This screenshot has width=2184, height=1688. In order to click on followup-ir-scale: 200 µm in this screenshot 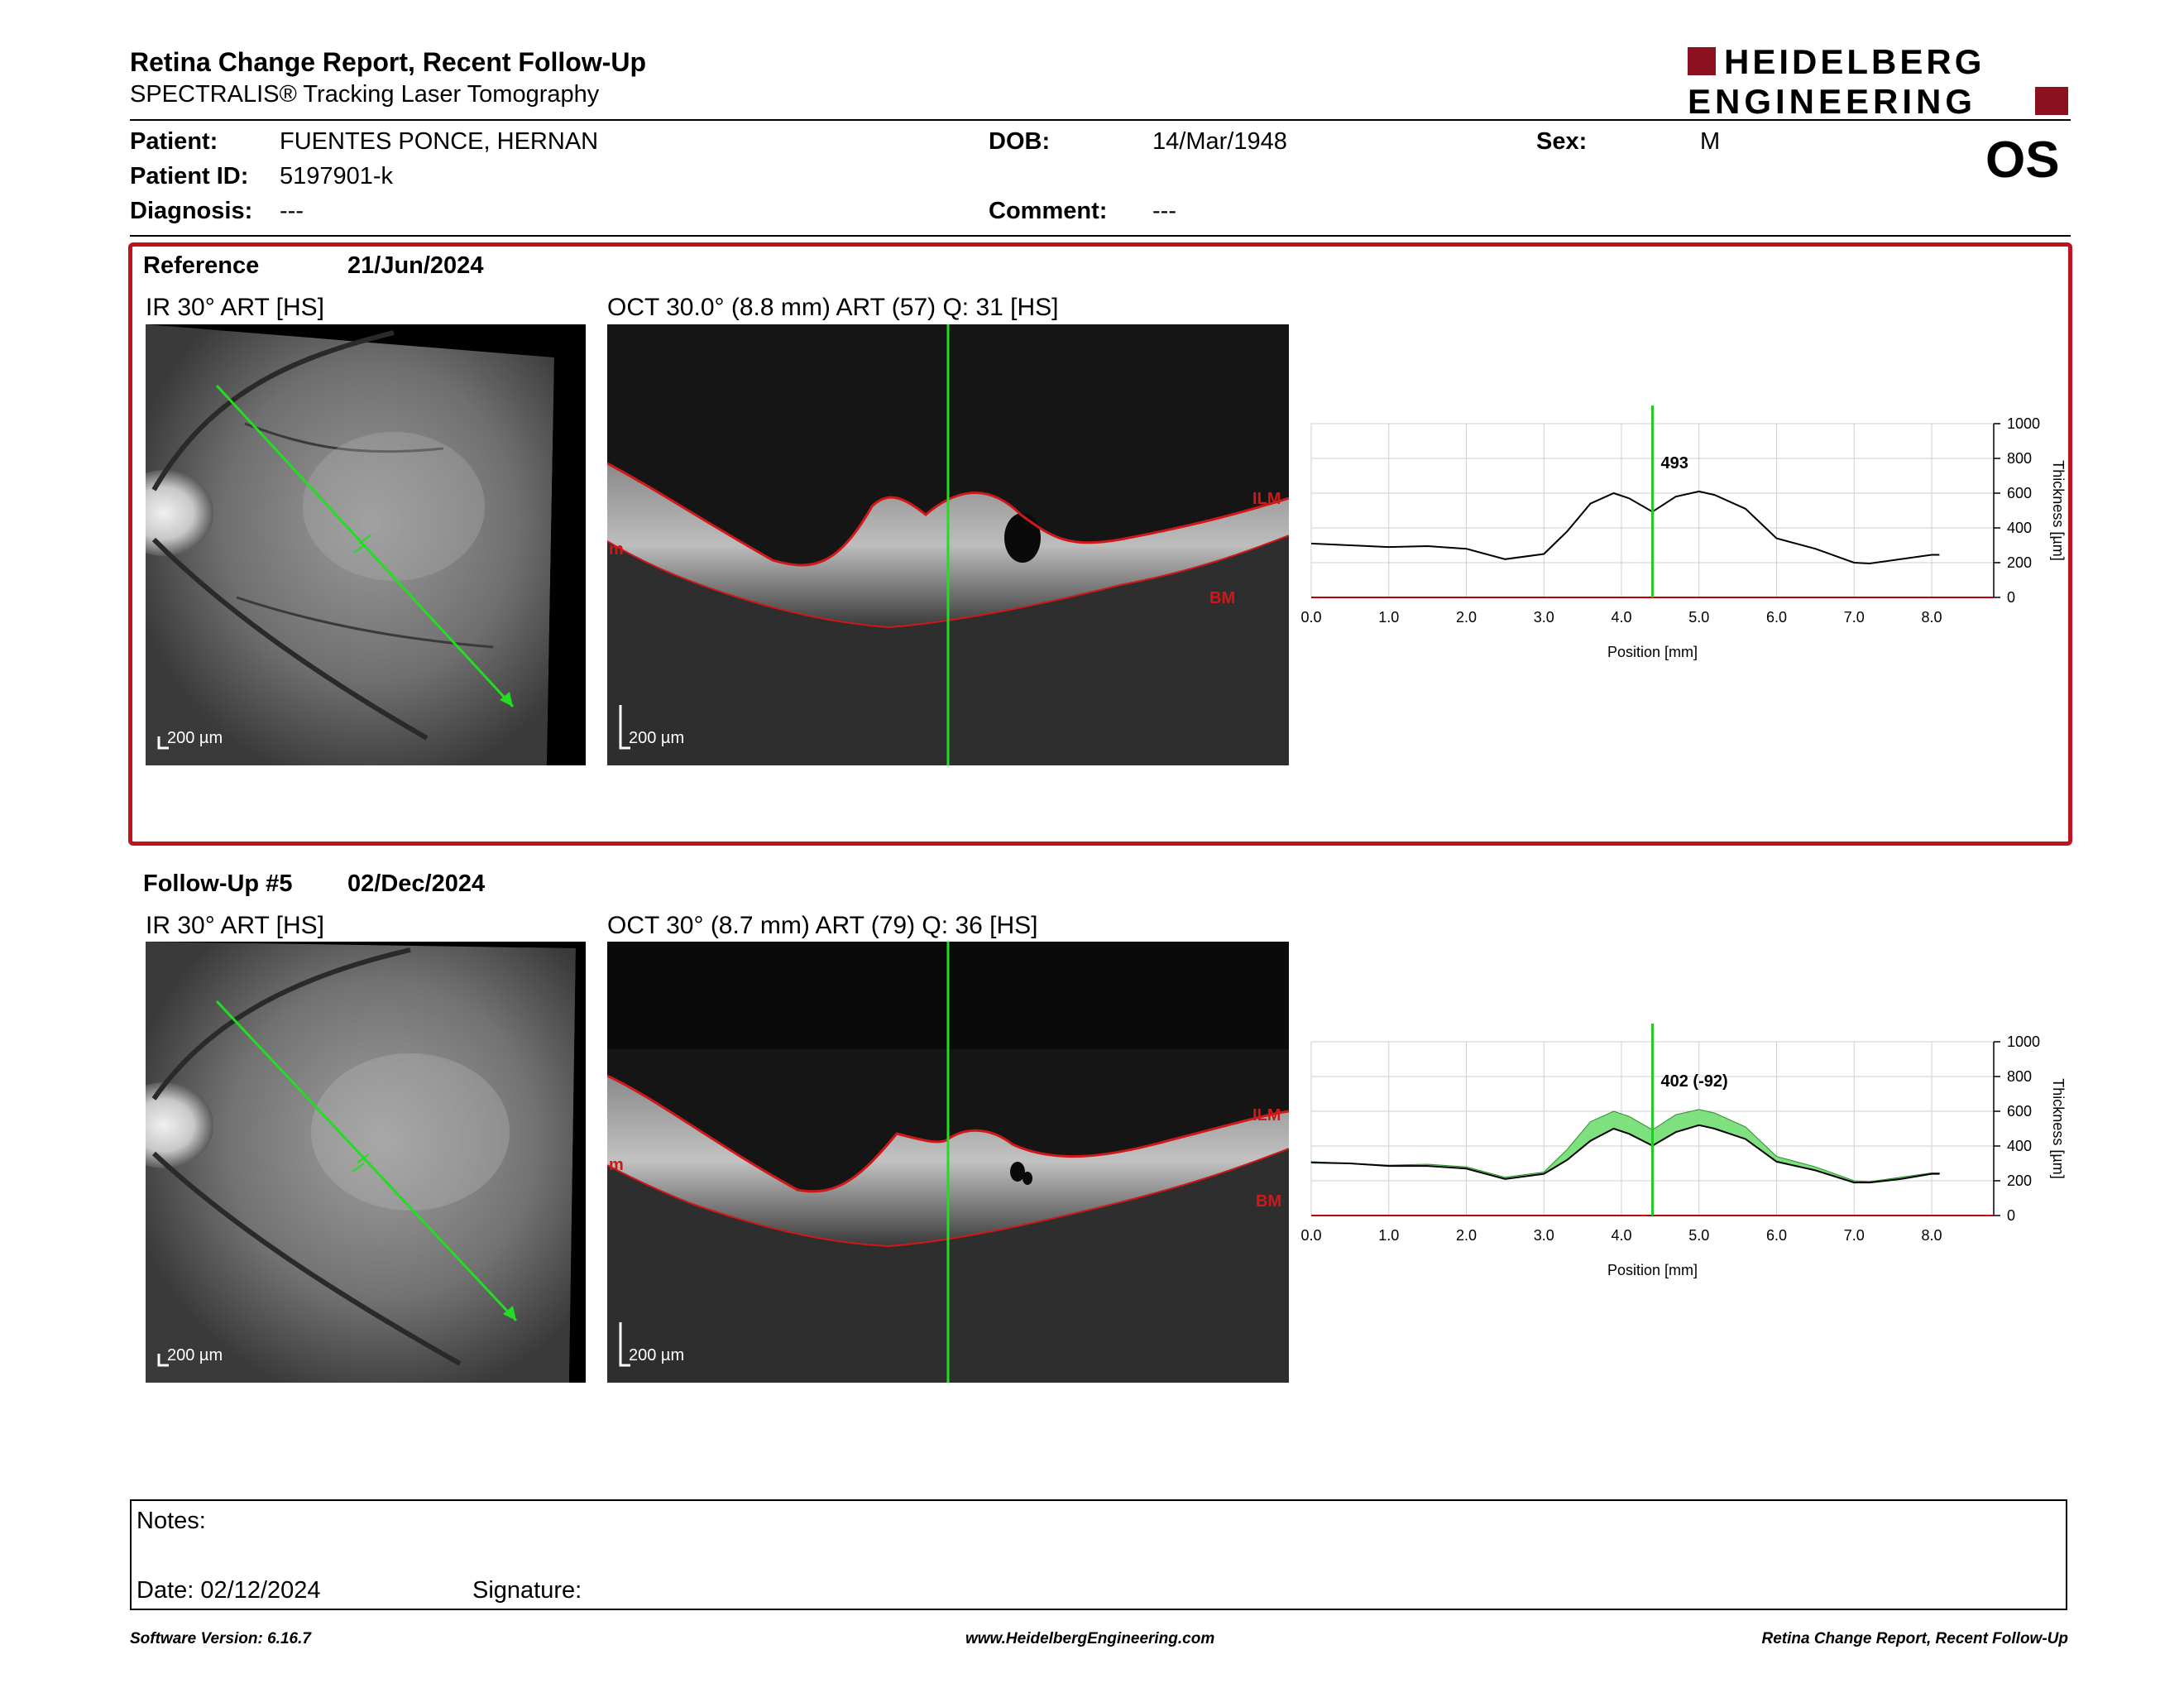, I will do `click(195, 1355)`.